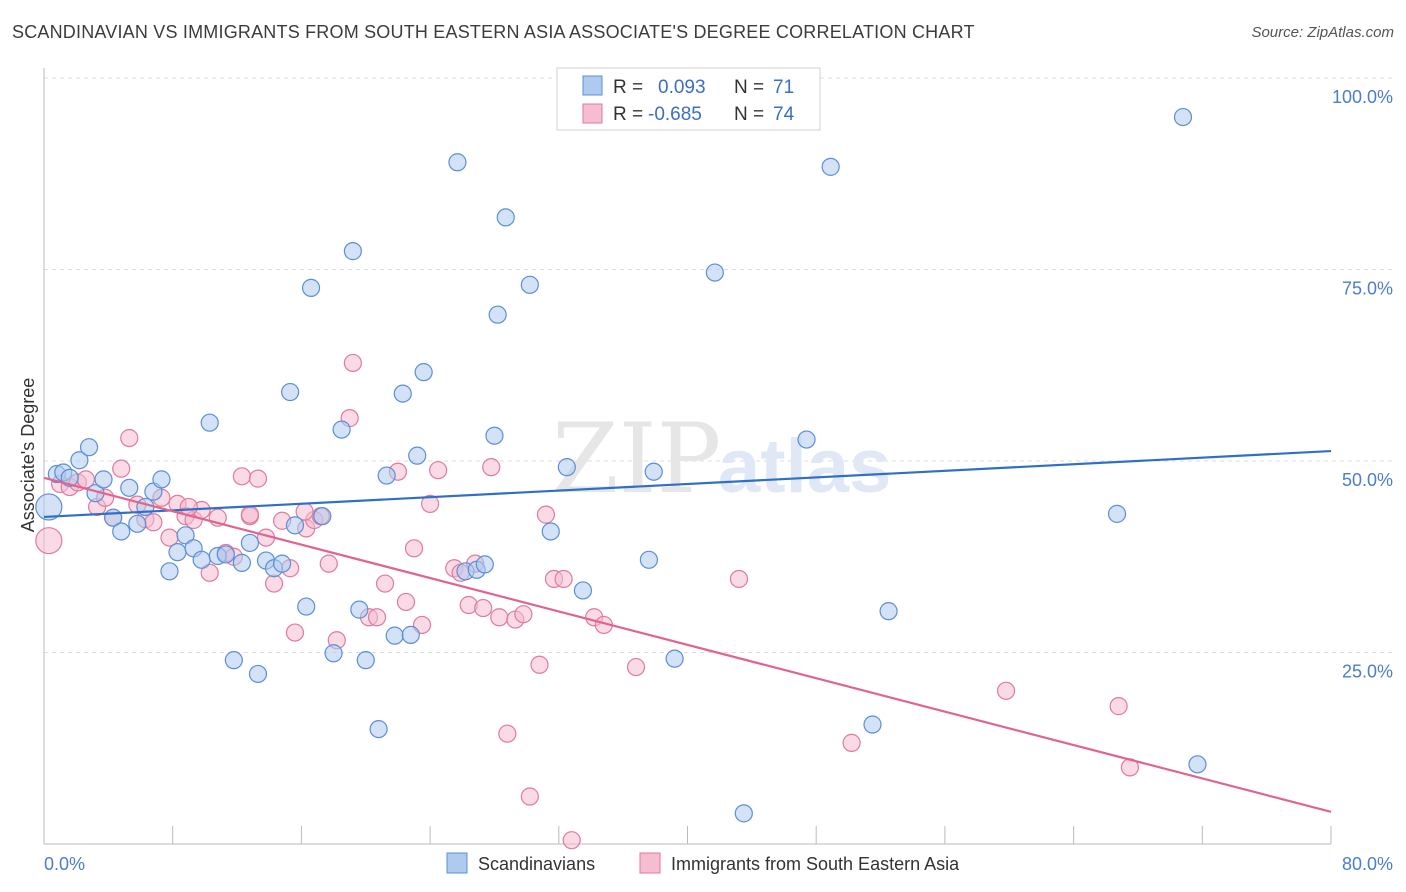 This screenshot has width=1406, height=892. What do you see at coordinates (784, 114) in the screenshot?
I see `stats-n-value-2: 74` at bounding box center [784, 114].